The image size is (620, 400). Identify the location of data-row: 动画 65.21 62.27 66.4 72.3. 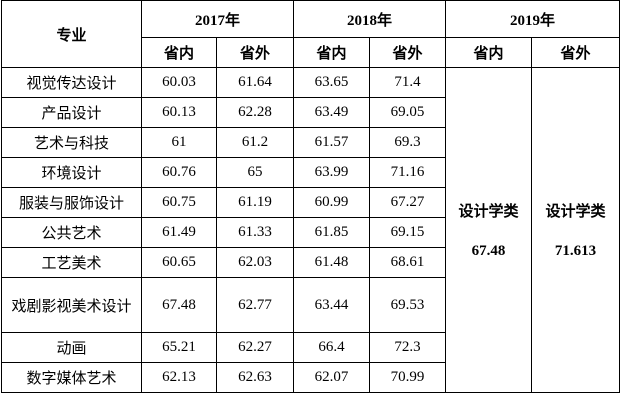
(310, 347).